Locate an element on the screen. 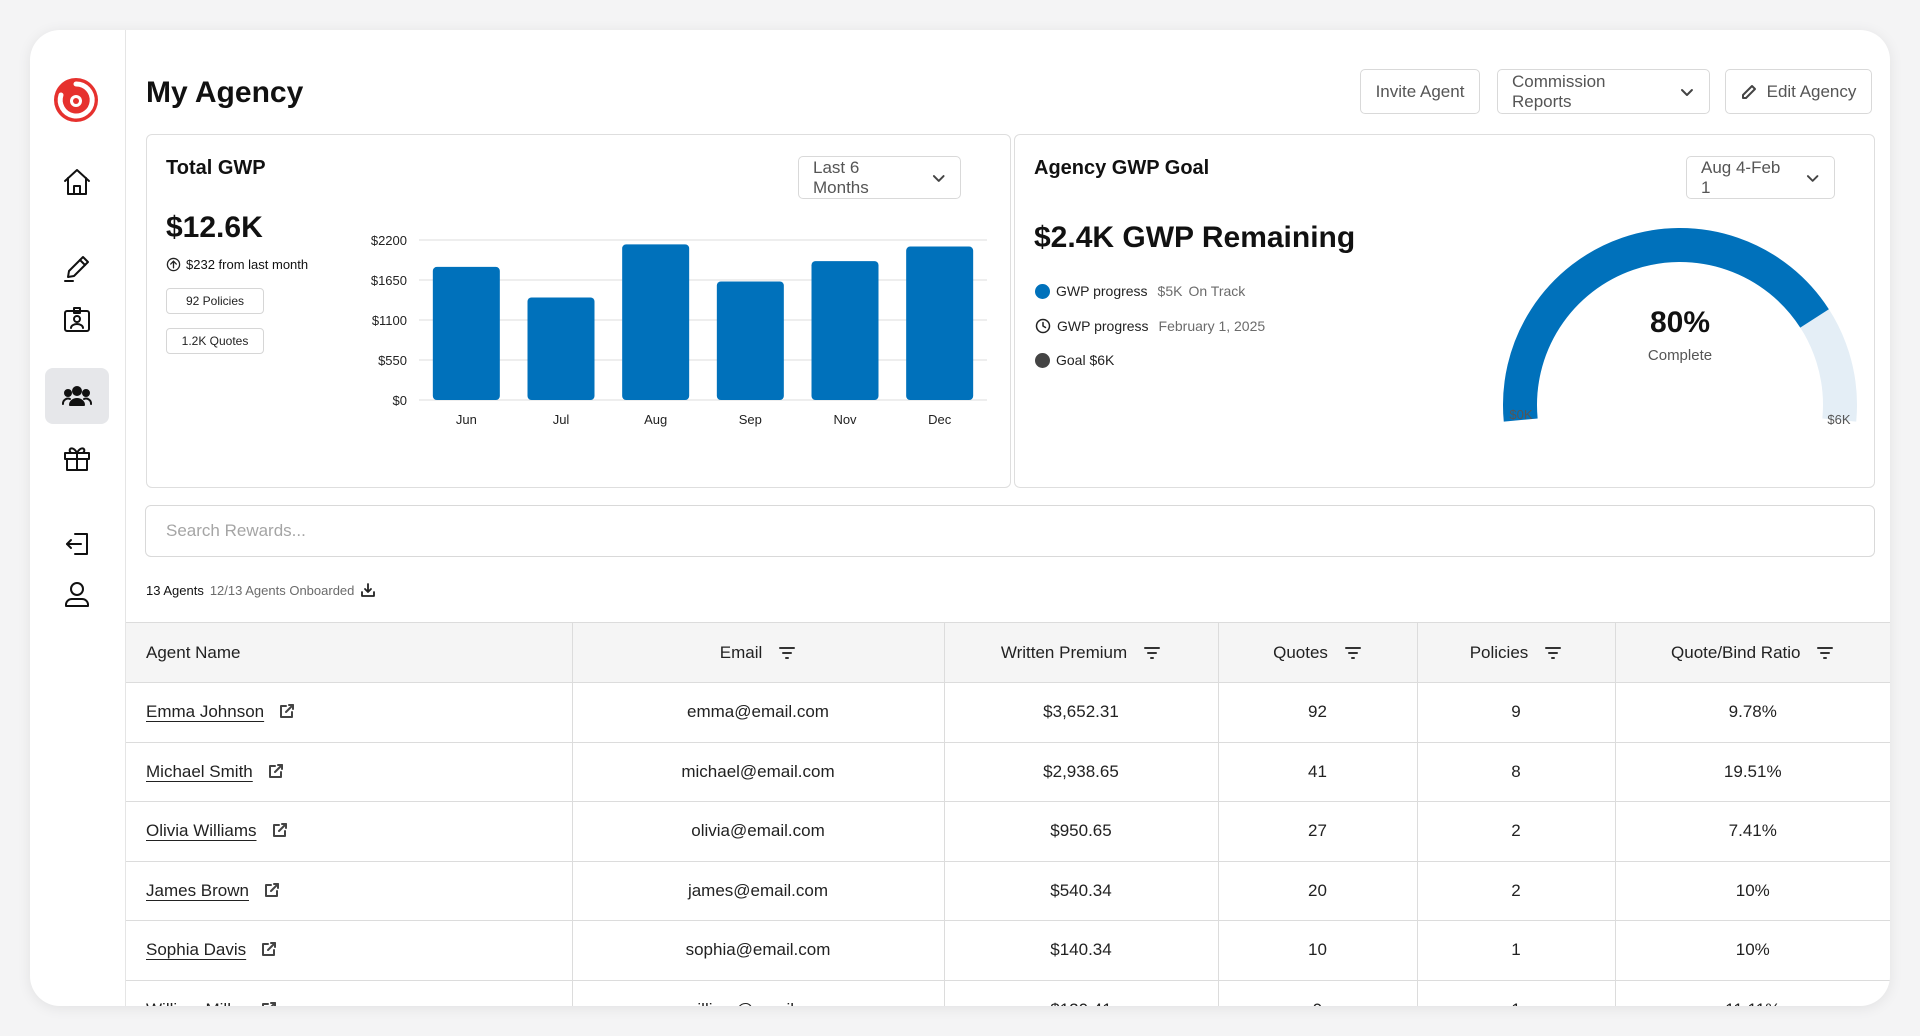  users-icon is located at coordinates (77, 396).